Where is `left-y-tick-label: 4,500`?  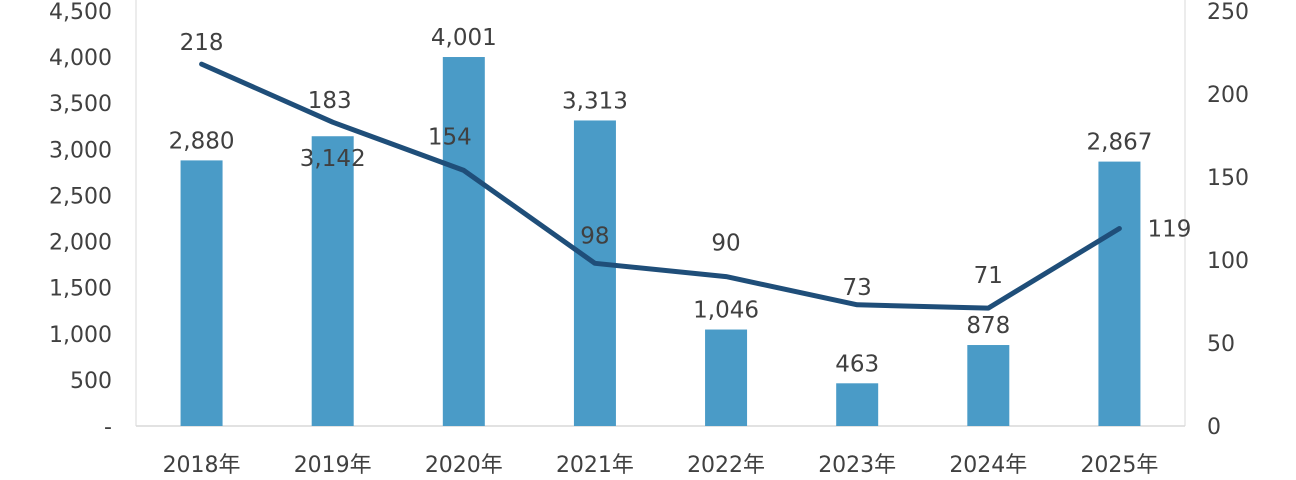 left-y-tick-label: 4,500 is located at coordinates (80, 12).